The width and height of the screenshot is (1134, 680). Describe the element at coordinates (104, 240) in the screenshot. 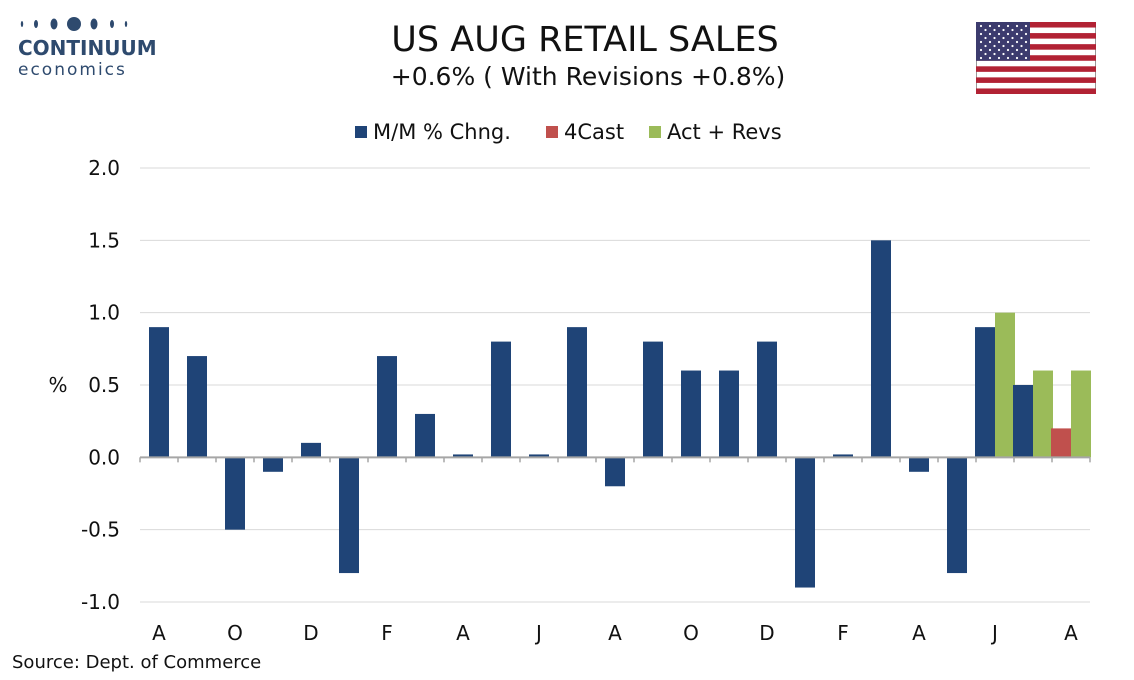

I see `y-tick-label: 1.5` at that location.